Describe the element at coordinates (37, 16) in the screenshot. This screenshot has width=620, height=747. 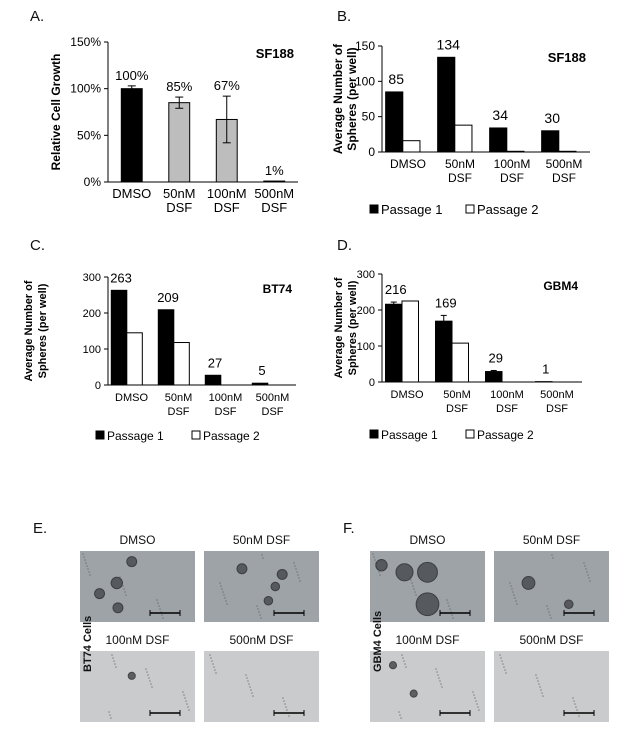
I see `panel-label-a: A.` at that location.